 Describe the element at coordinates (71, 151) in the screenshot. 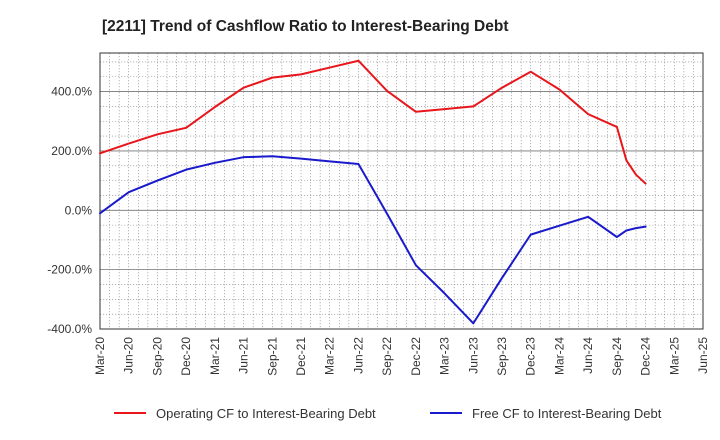

I see `y-tick-label: 200.0%` at that location.